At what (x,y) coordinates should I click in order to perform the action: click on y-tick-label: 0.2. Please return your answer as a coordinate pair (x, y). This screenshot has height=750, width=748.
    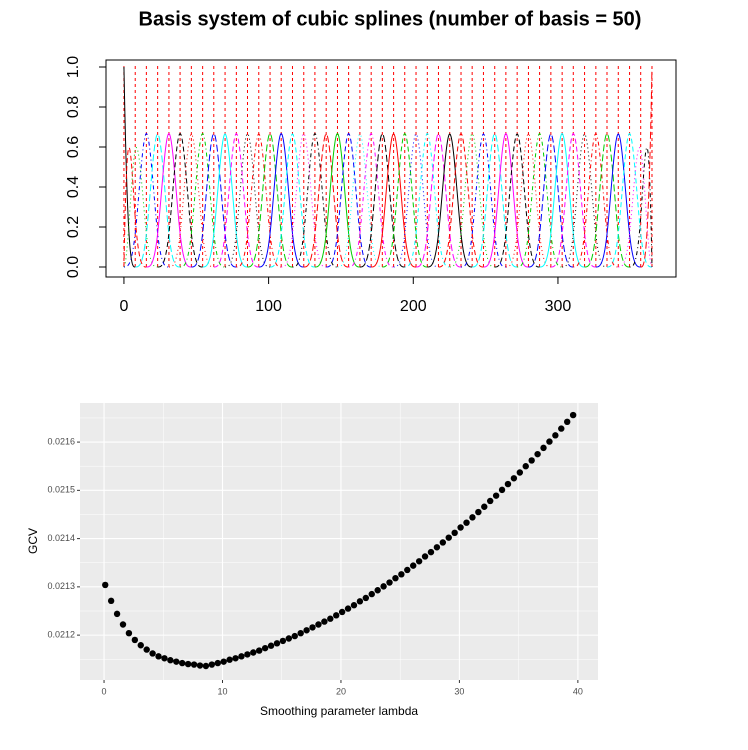
    Looking at the image, I should click on (73, 227).